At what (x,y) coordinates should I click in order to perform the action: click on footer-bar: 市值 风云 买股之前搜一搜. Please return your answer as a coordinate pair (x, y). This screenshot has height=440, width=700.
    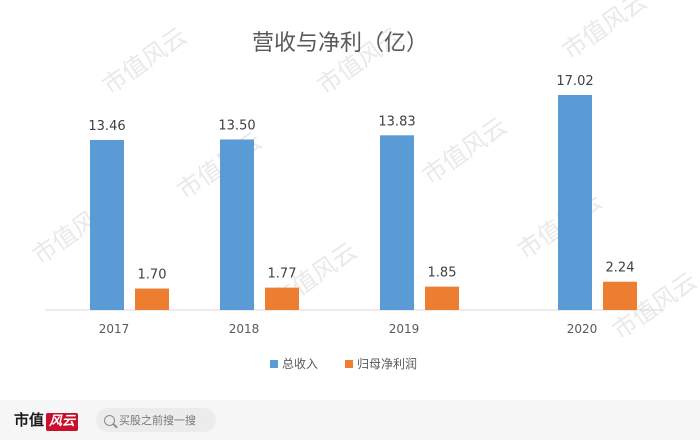
    Looking at the image, I should click on (350, 420).